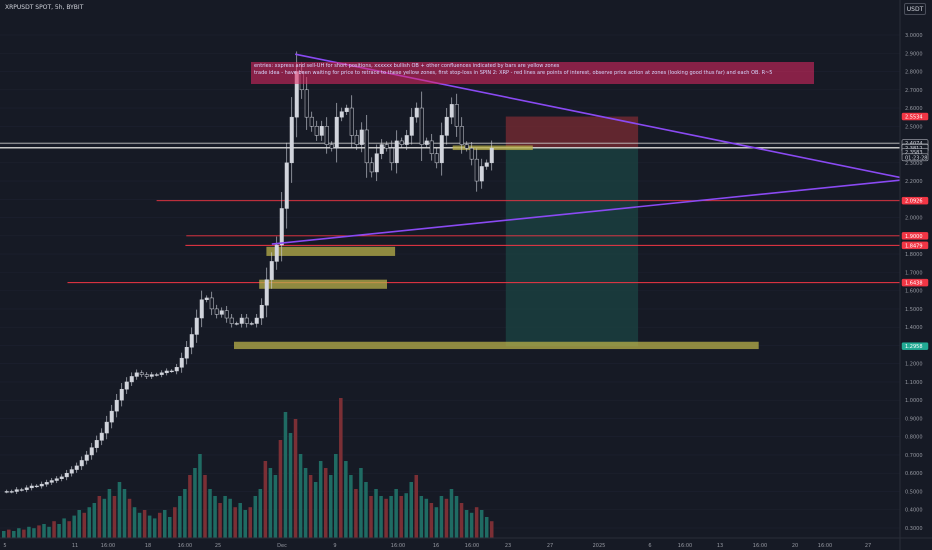  I want to click on price-tag-label: 2.0926, so click(914, 202).